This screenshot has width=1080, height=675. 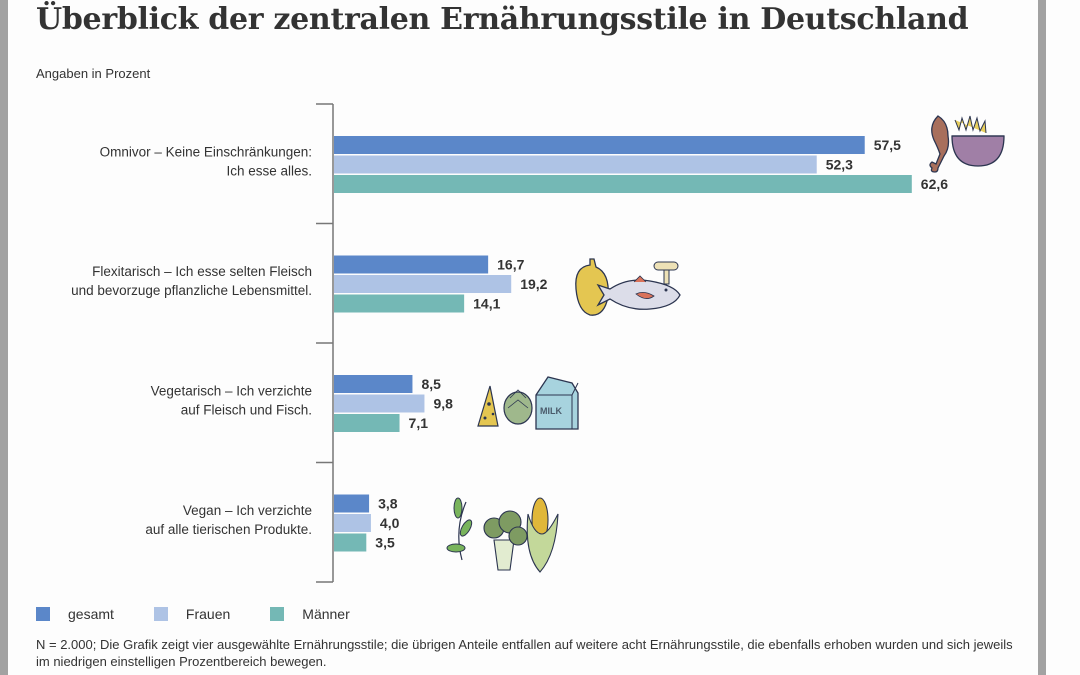 I want to click on value-label: 19,2, so click(x=533, y=284).